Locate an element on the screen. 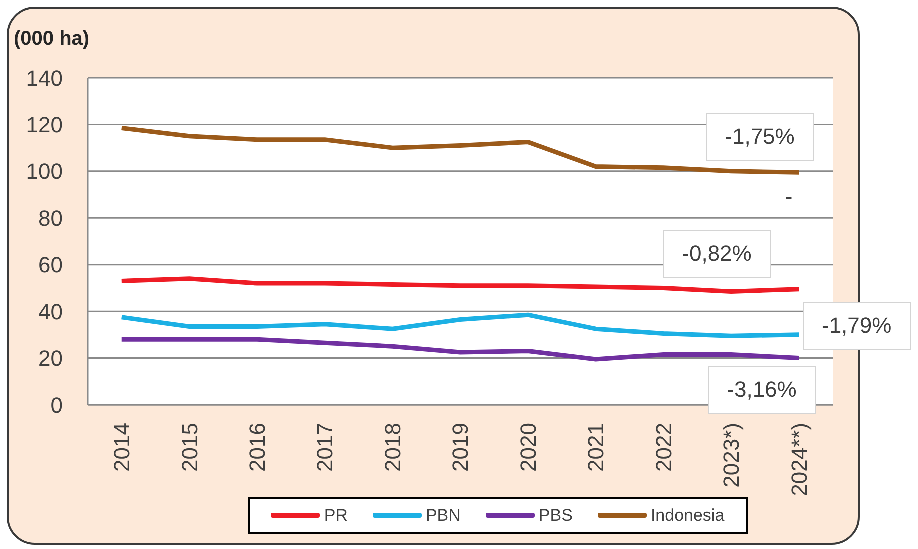 The image size is (918, 549). y-tick-label: 140 is located at coordinates (44, 78).